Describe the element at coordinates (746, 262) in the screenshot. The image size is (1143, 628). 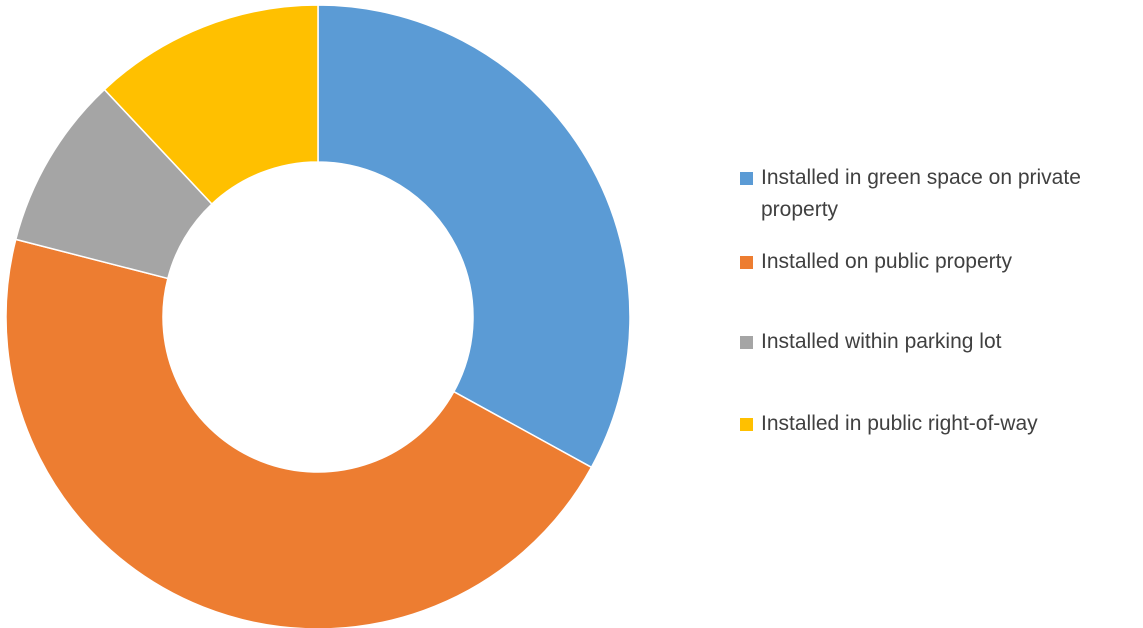
I see `legend-swatch-public-property` at that location.